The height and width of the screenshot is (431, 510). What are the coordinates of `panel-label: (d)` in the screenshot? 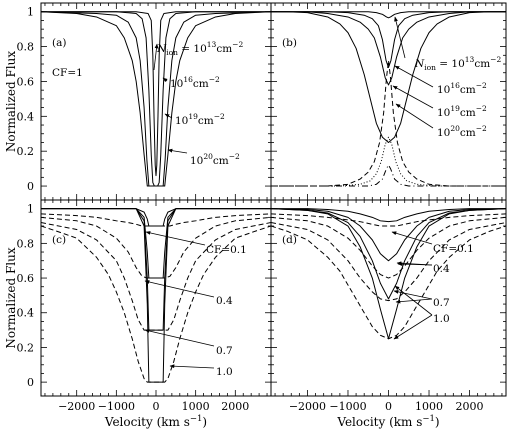 It's located at (289, 240).